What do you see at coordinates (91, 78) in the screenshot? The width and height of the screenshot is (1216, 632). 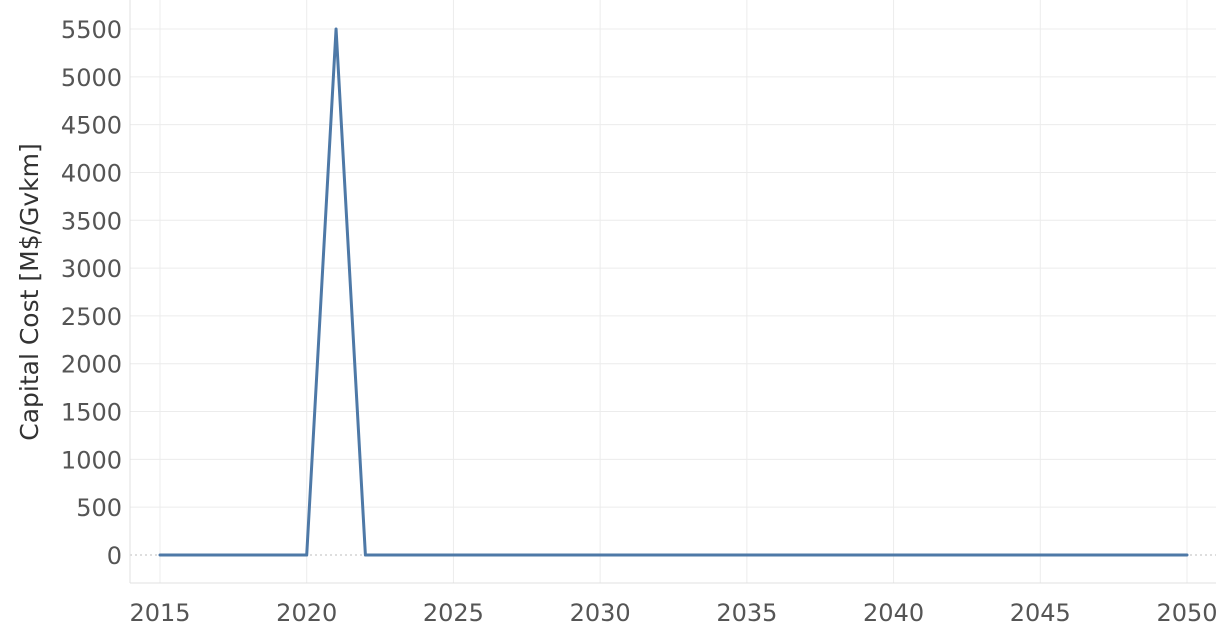 I see `y-tick-label: 5000` at bounding box center [91, 78].